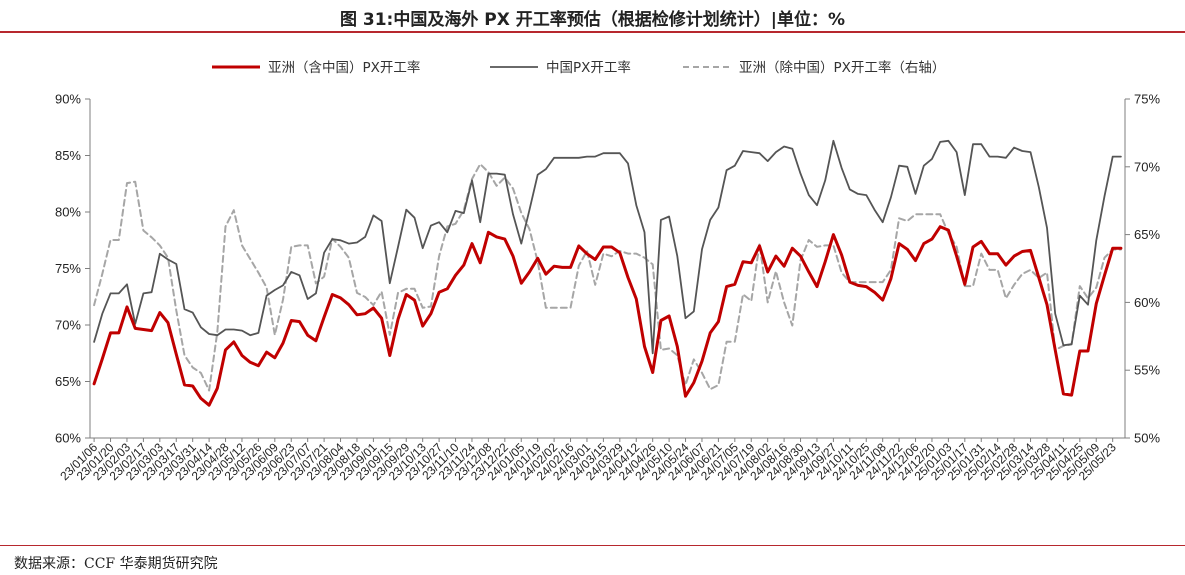  I want to click on right-axis-tick-label: 75%, so click(1147, 99).